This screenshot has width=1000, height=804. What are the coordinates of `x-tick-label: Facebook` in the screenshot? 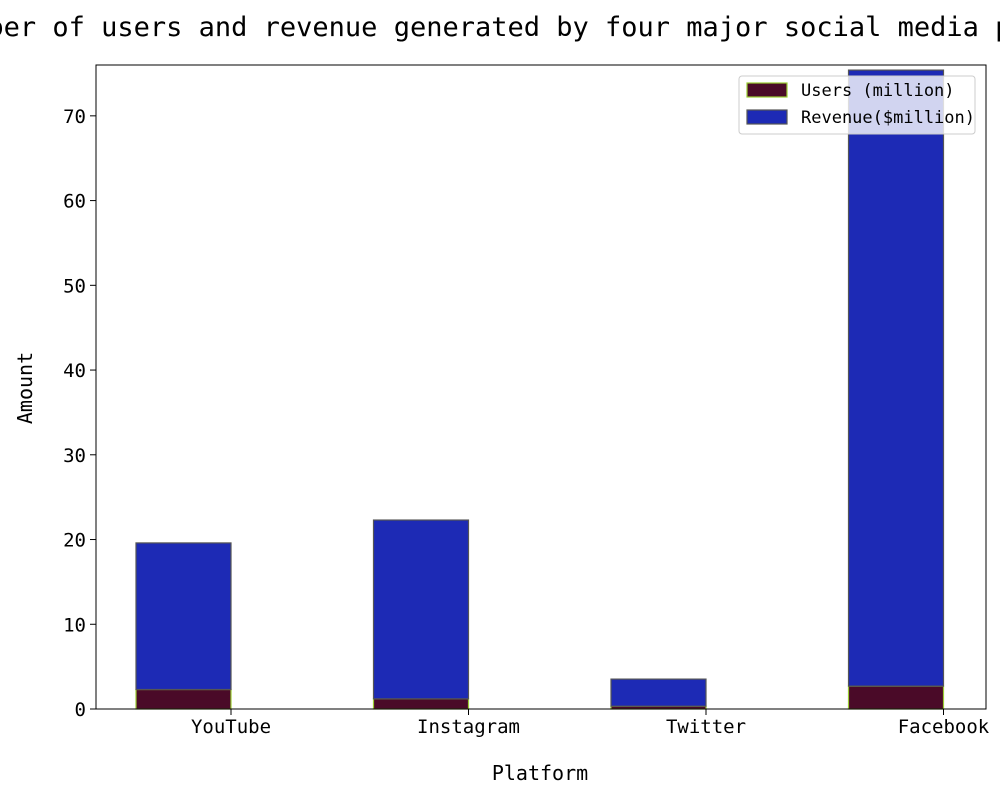 It's located at (944, 727).